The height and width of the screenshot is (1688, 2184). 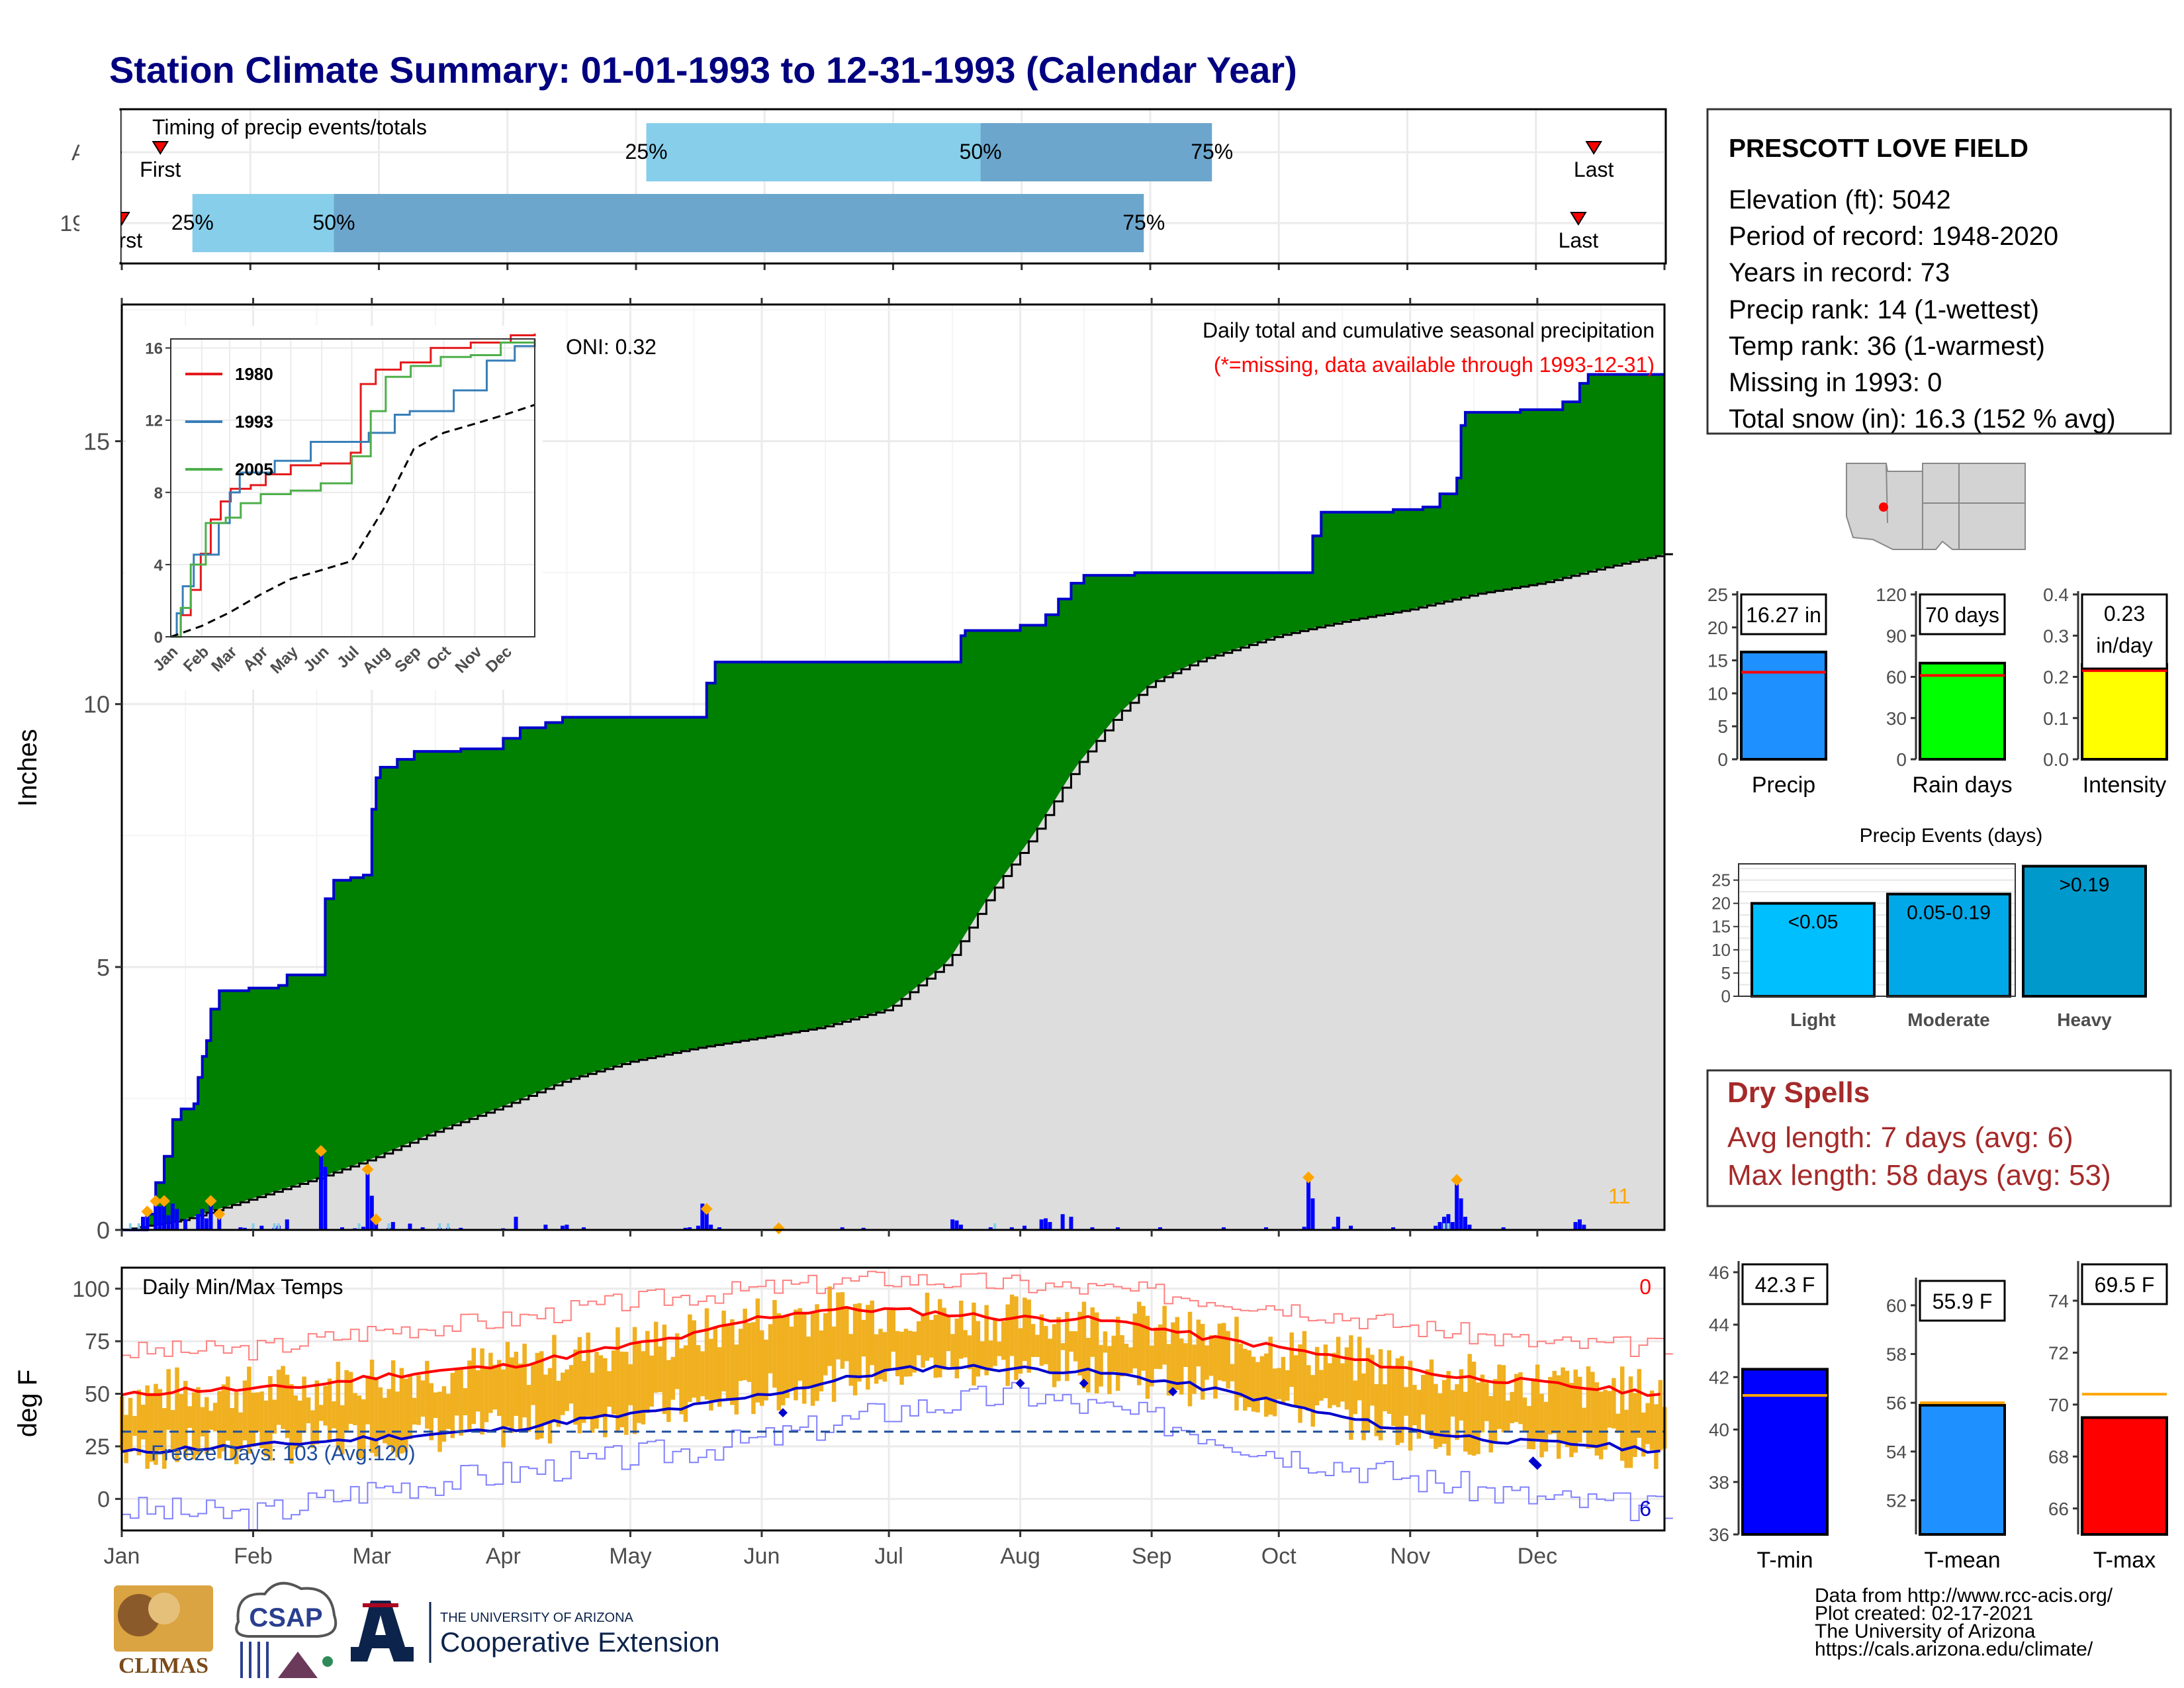 What do you see at coordinates (1721, 904) in the screenshot?
I see `events-tick-label: 20` at bounding box center [1721, 904].